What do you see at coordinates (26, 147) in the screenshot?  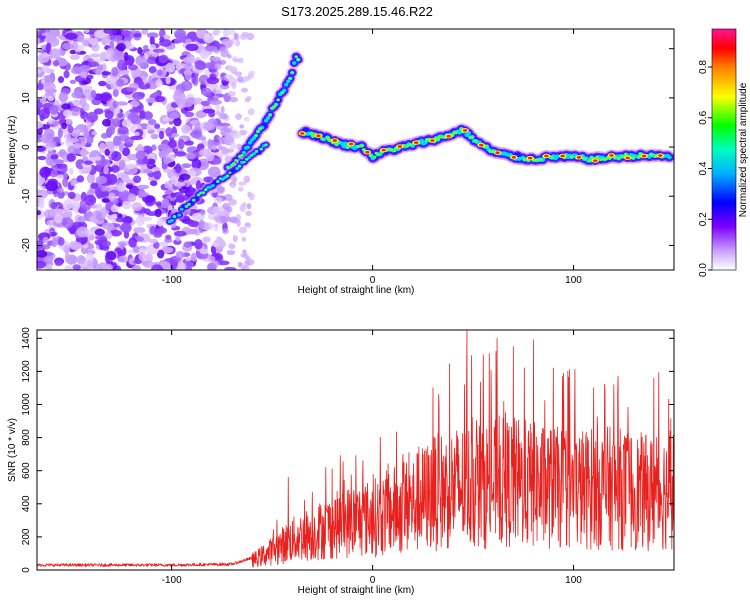 I see `spectrogram-y-tick-label: 0` at bounding box center [26, 147].